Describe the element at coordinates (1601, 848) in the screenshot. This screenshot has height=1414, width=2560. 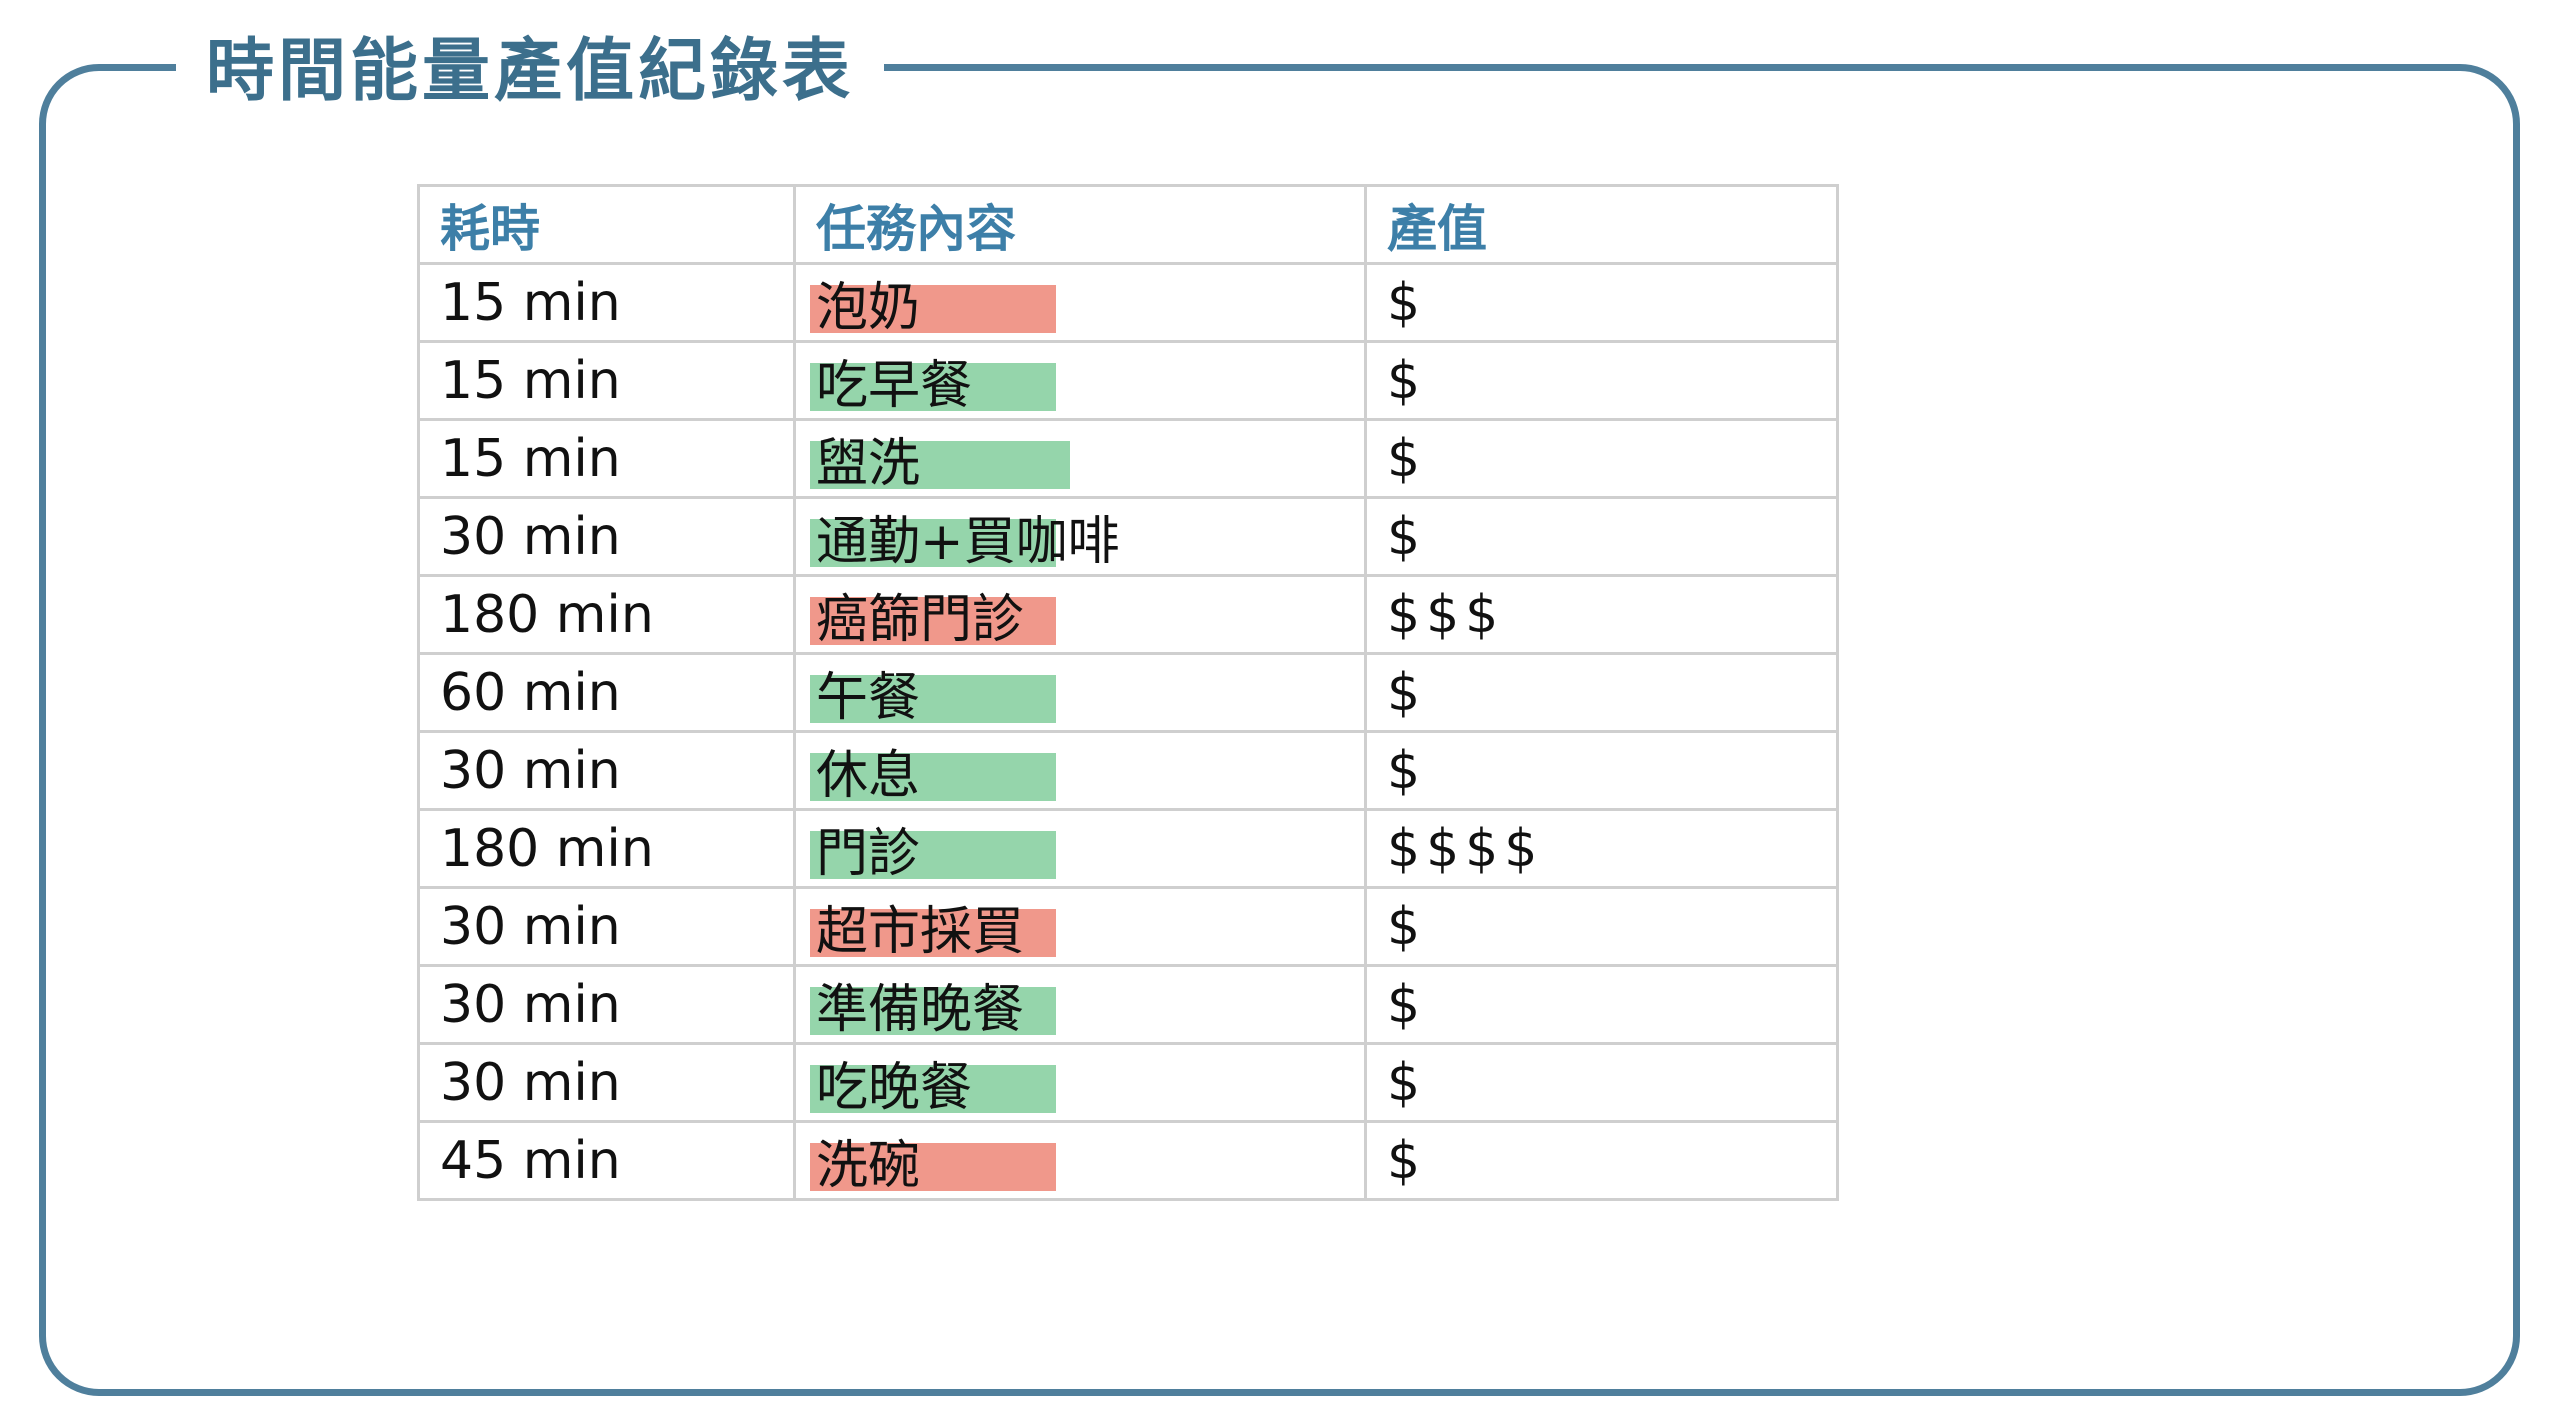
I see `value-cell: $$$$` at that location.